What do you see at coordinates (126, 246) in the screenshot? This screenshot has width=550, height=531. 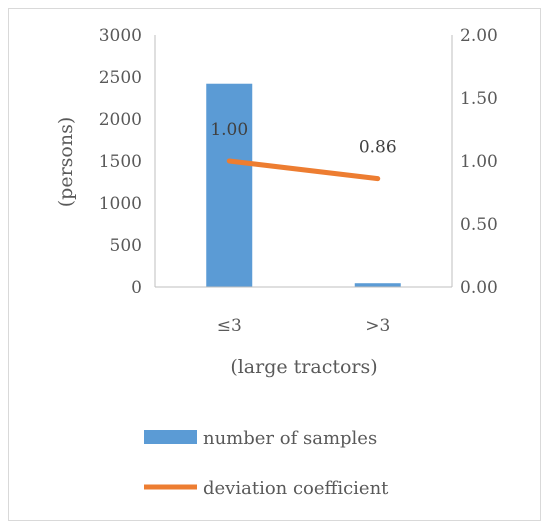 I see `y-tick-left-1: 500` at bounding box center [126, 246].